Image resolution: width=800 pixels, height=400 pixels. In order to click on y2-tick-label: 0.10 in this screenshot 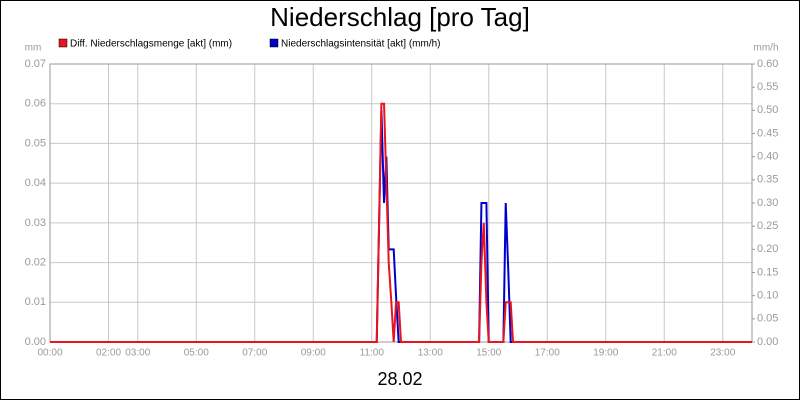, I will do `click(767, 296)`.